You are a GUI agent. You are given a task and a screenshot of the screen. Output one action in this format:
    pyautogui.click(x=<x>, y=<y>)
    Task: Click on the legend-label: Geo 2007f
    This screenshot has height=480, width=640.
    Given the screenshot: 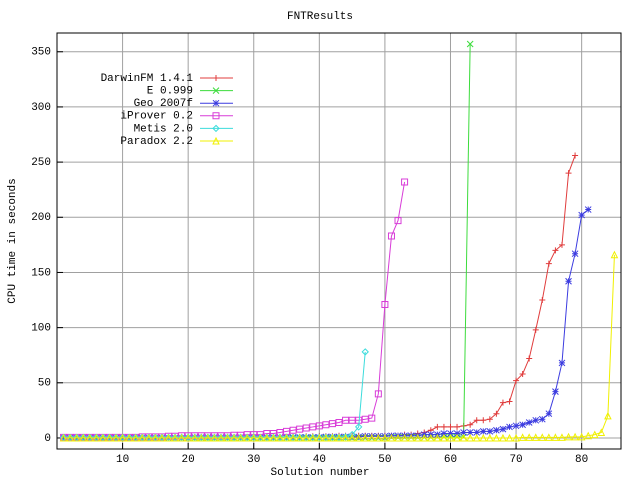 What is the action you would take?
    pyautogui.click(x=163, y=104)
    